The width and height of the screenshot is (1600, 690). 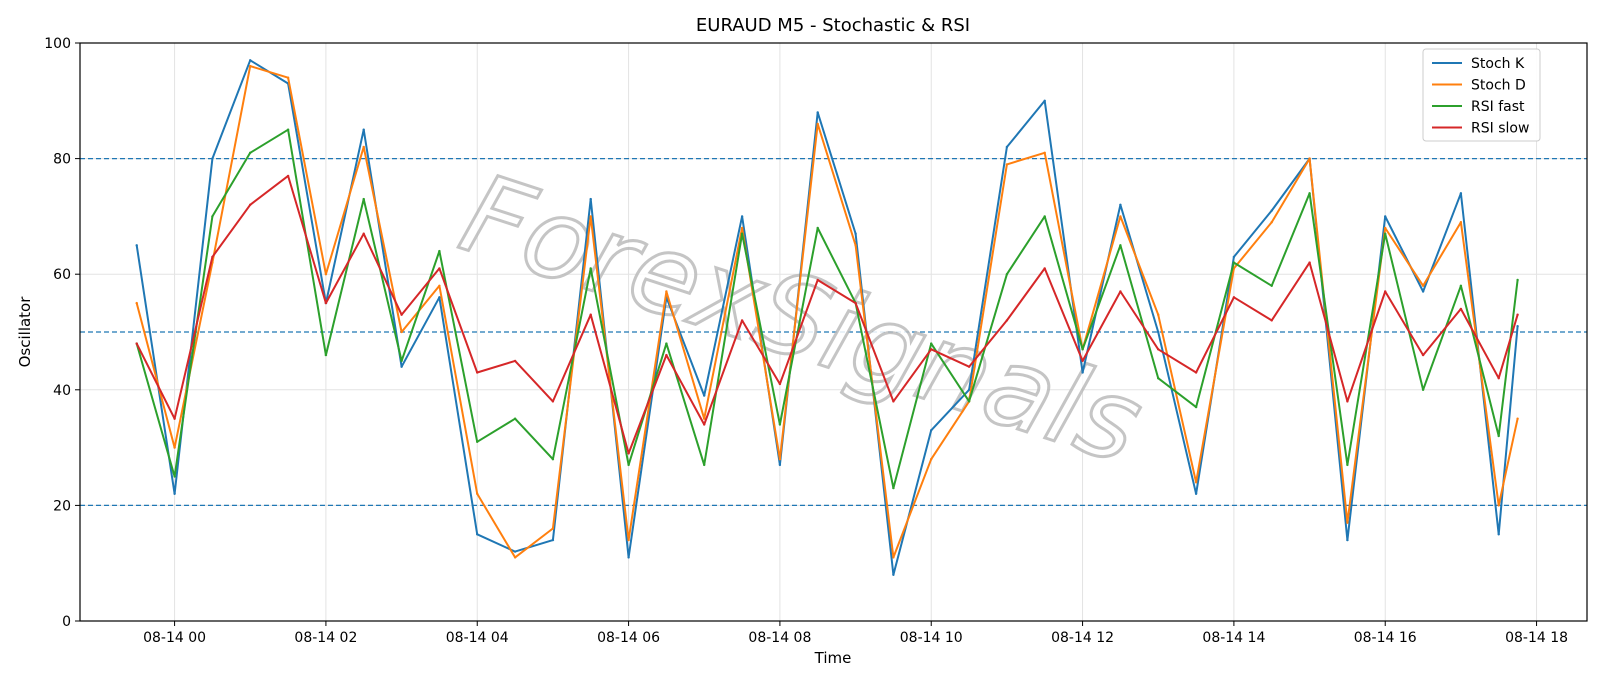 What do you see at coordinates (1082, 638) in the screenshot?
I see `x-tick-label: 08-14 12` at bounding box center [1082, 638].